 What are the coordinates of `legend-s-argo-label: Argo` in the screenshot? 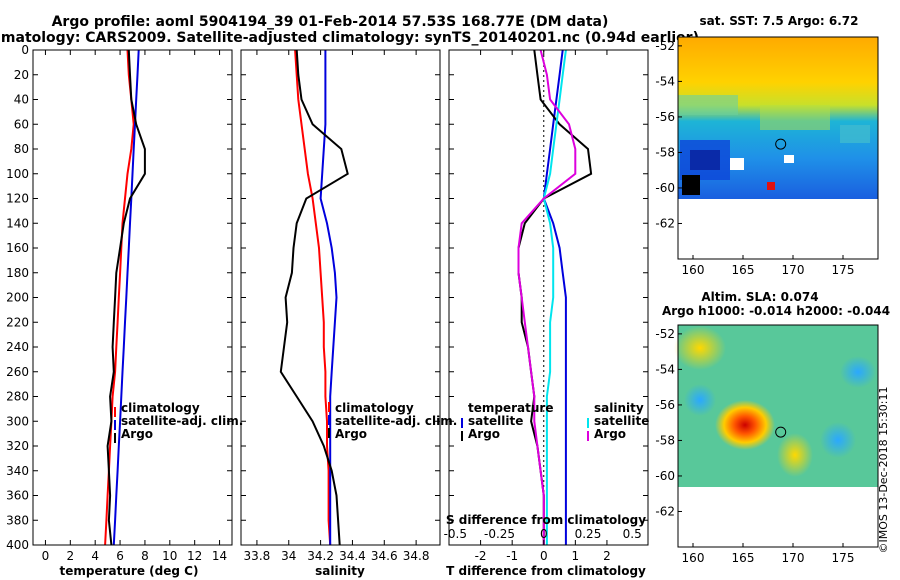 It's located at (610, 434).